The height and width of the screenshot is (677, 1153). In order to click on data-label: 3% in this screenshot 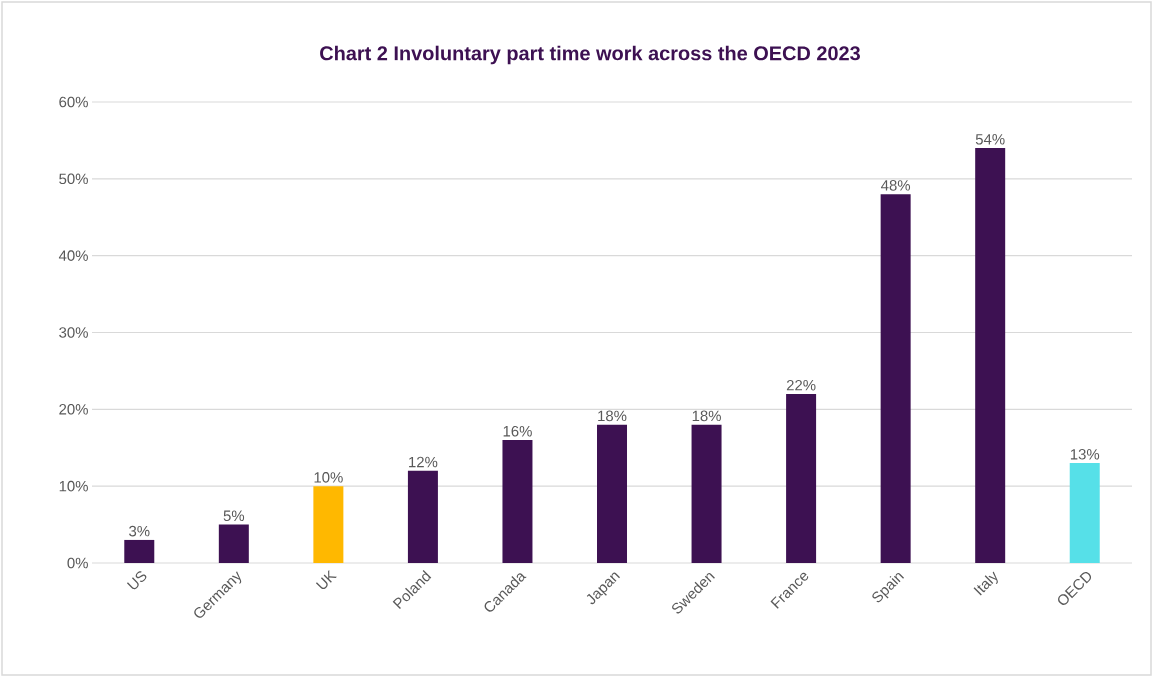, I will do `click(139, 531)`.